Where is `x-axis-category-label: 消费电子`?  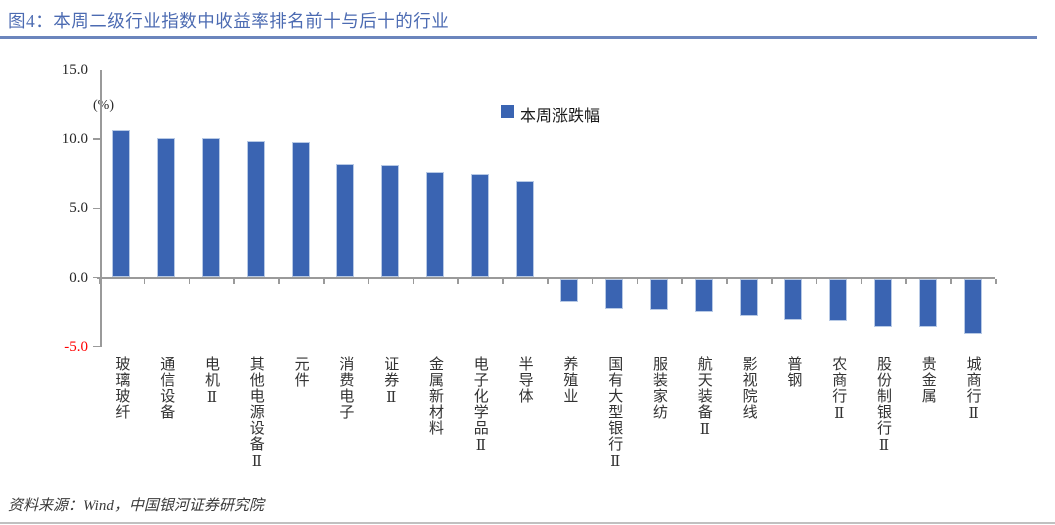
x-axis-category-label: 消费电子 is located at coordinates (345, 388).